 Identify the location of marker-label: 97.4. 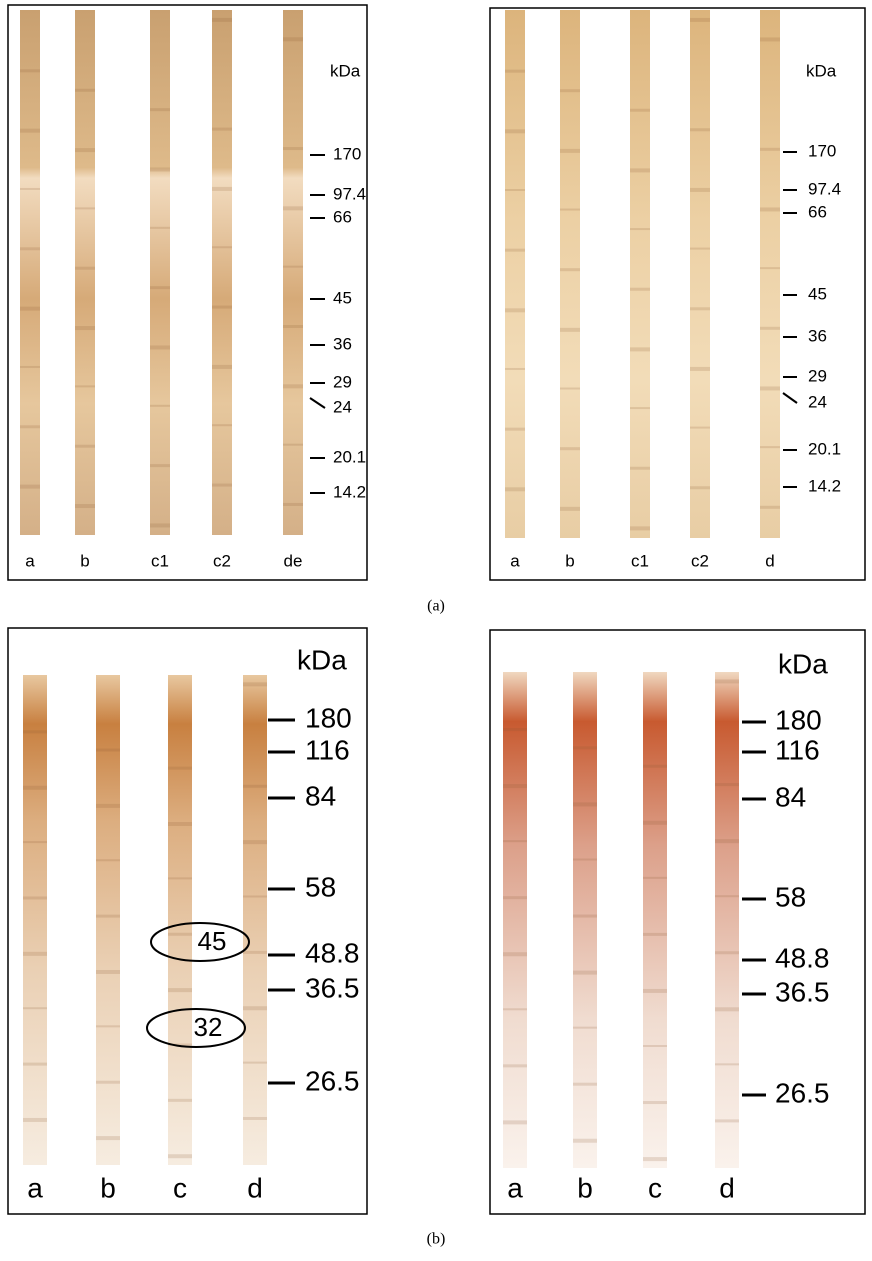
(824, 188).